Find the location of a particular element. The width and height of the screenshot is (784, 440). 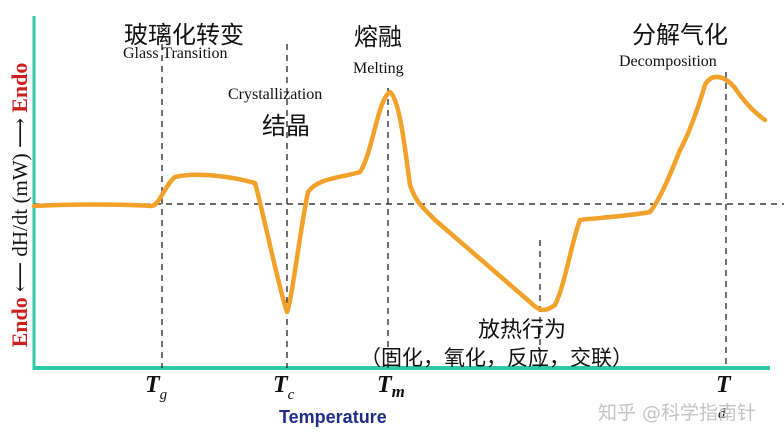

y-axis-endo-bottom: Endo is located at coordinates (19, 322).